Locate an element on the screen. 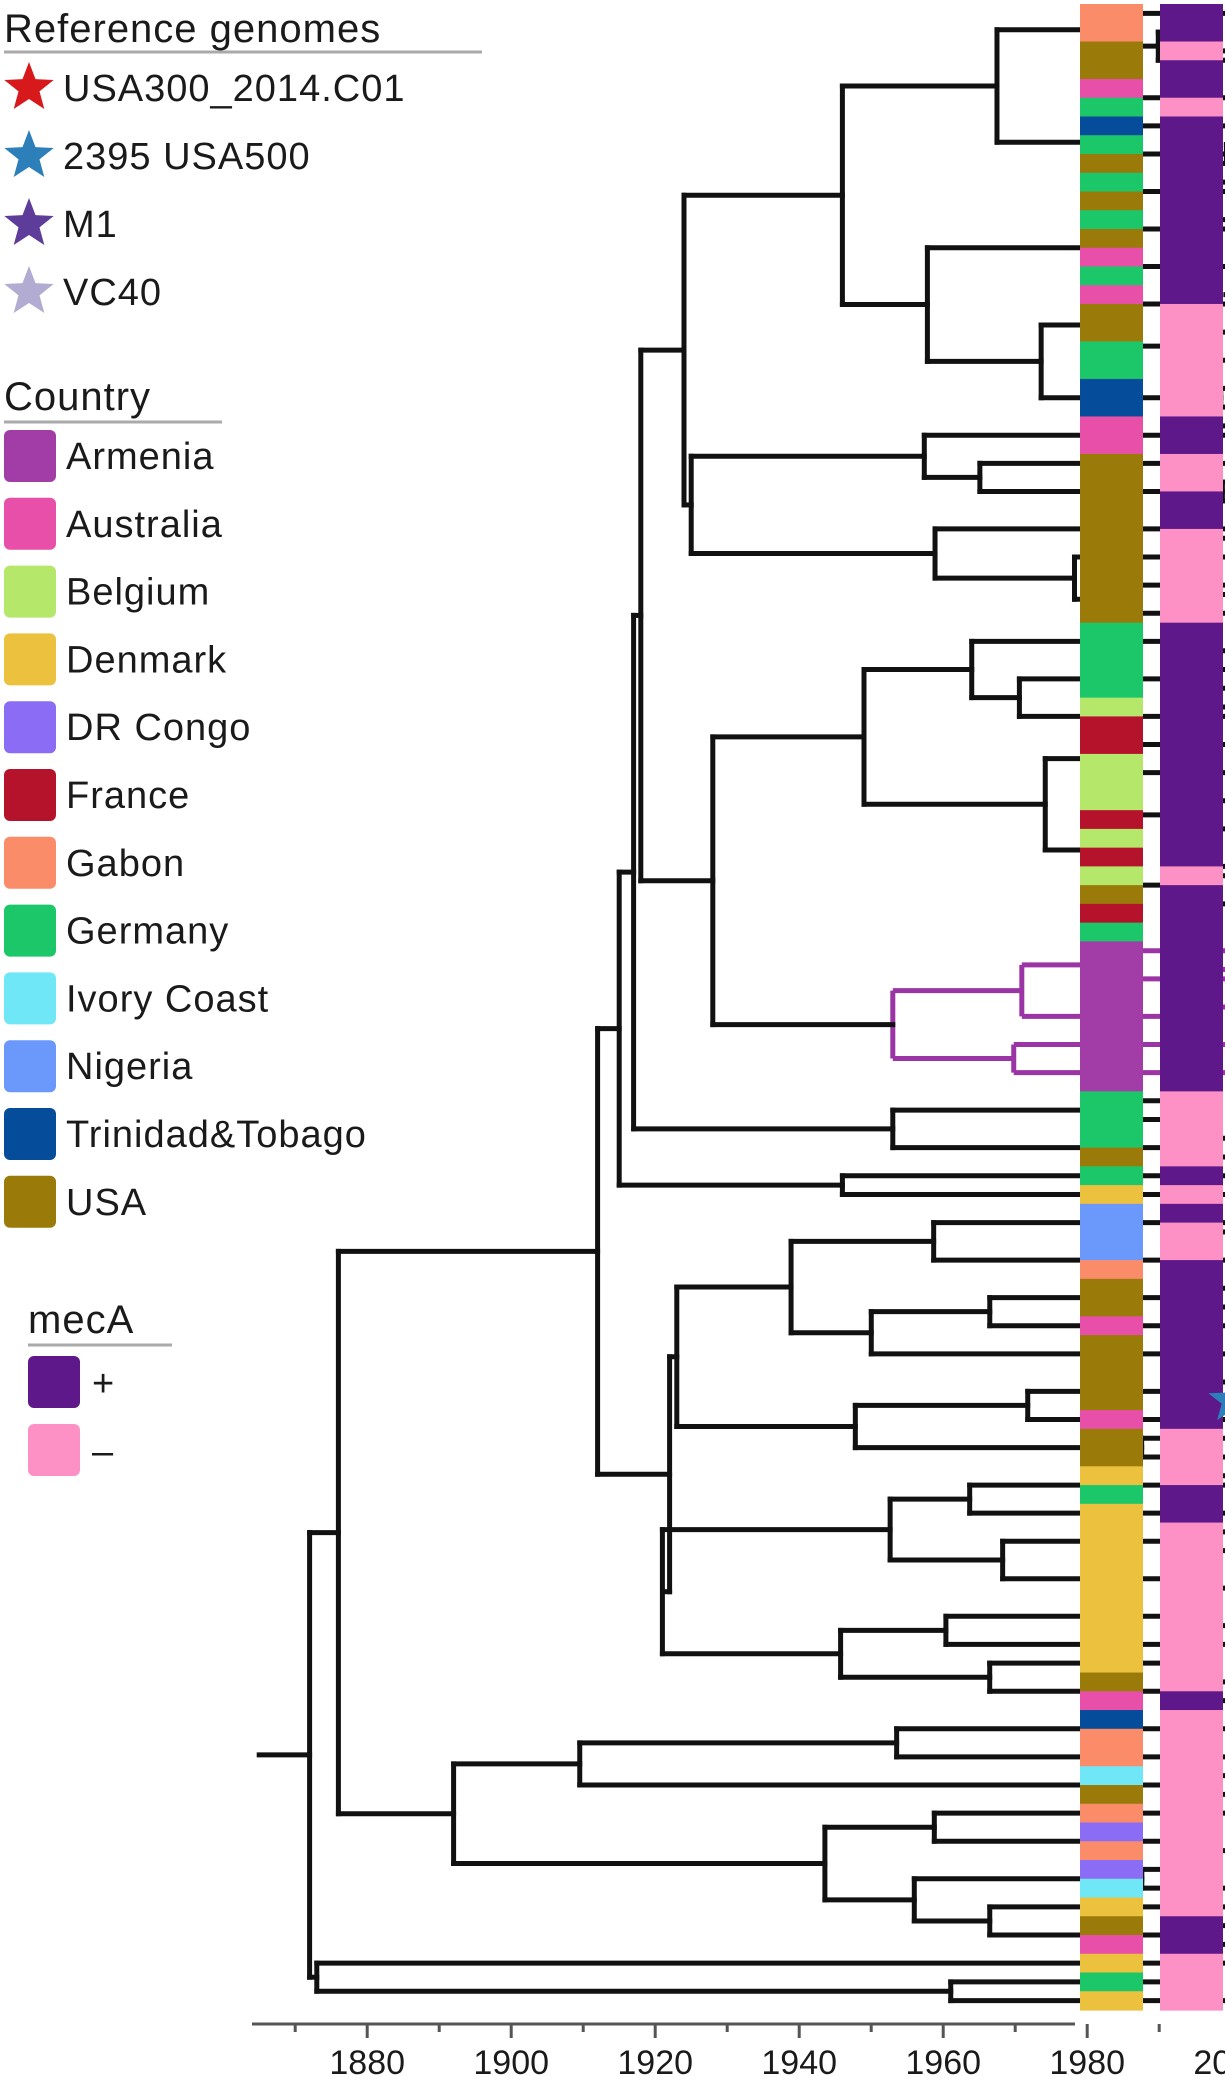  legend-meca-label: – is located at coordinates (103, 1452).